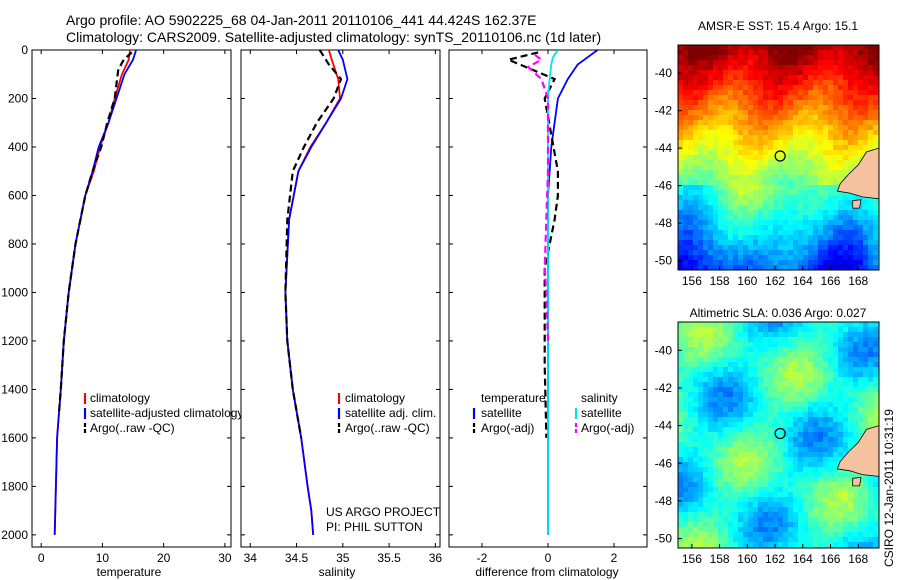 The height and width of the screenshot is (580, 900). I want to click on pi-credit: PI: PHIL SUTTON, so click(374, 527).